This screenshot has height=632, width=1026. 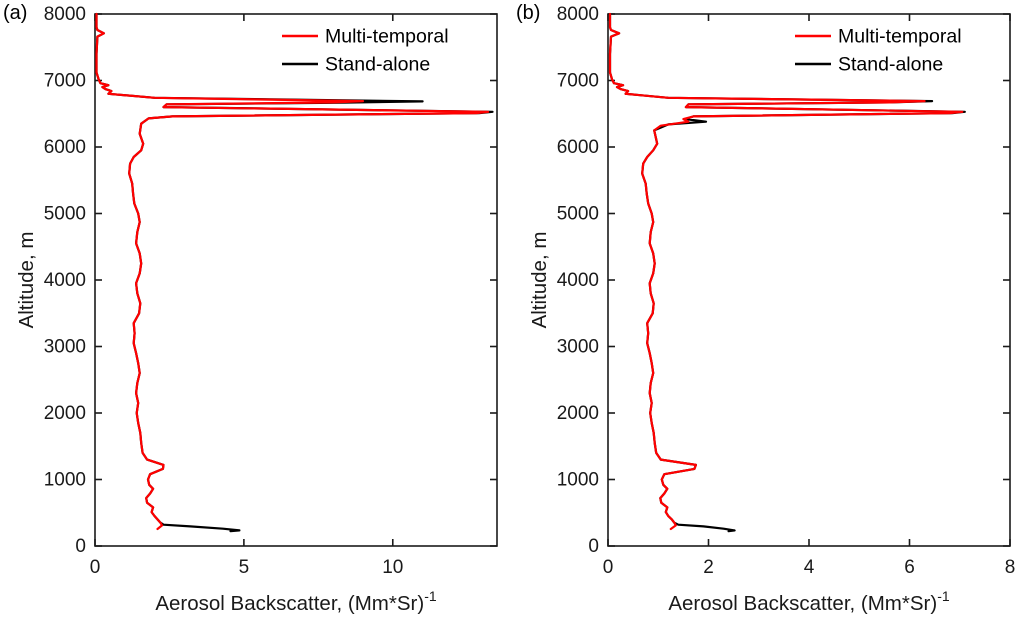 What do you see at coordinates (1010, 567) in the screenshot?
I see `x-tick-label: 8` at bounding box center [1010, 567].